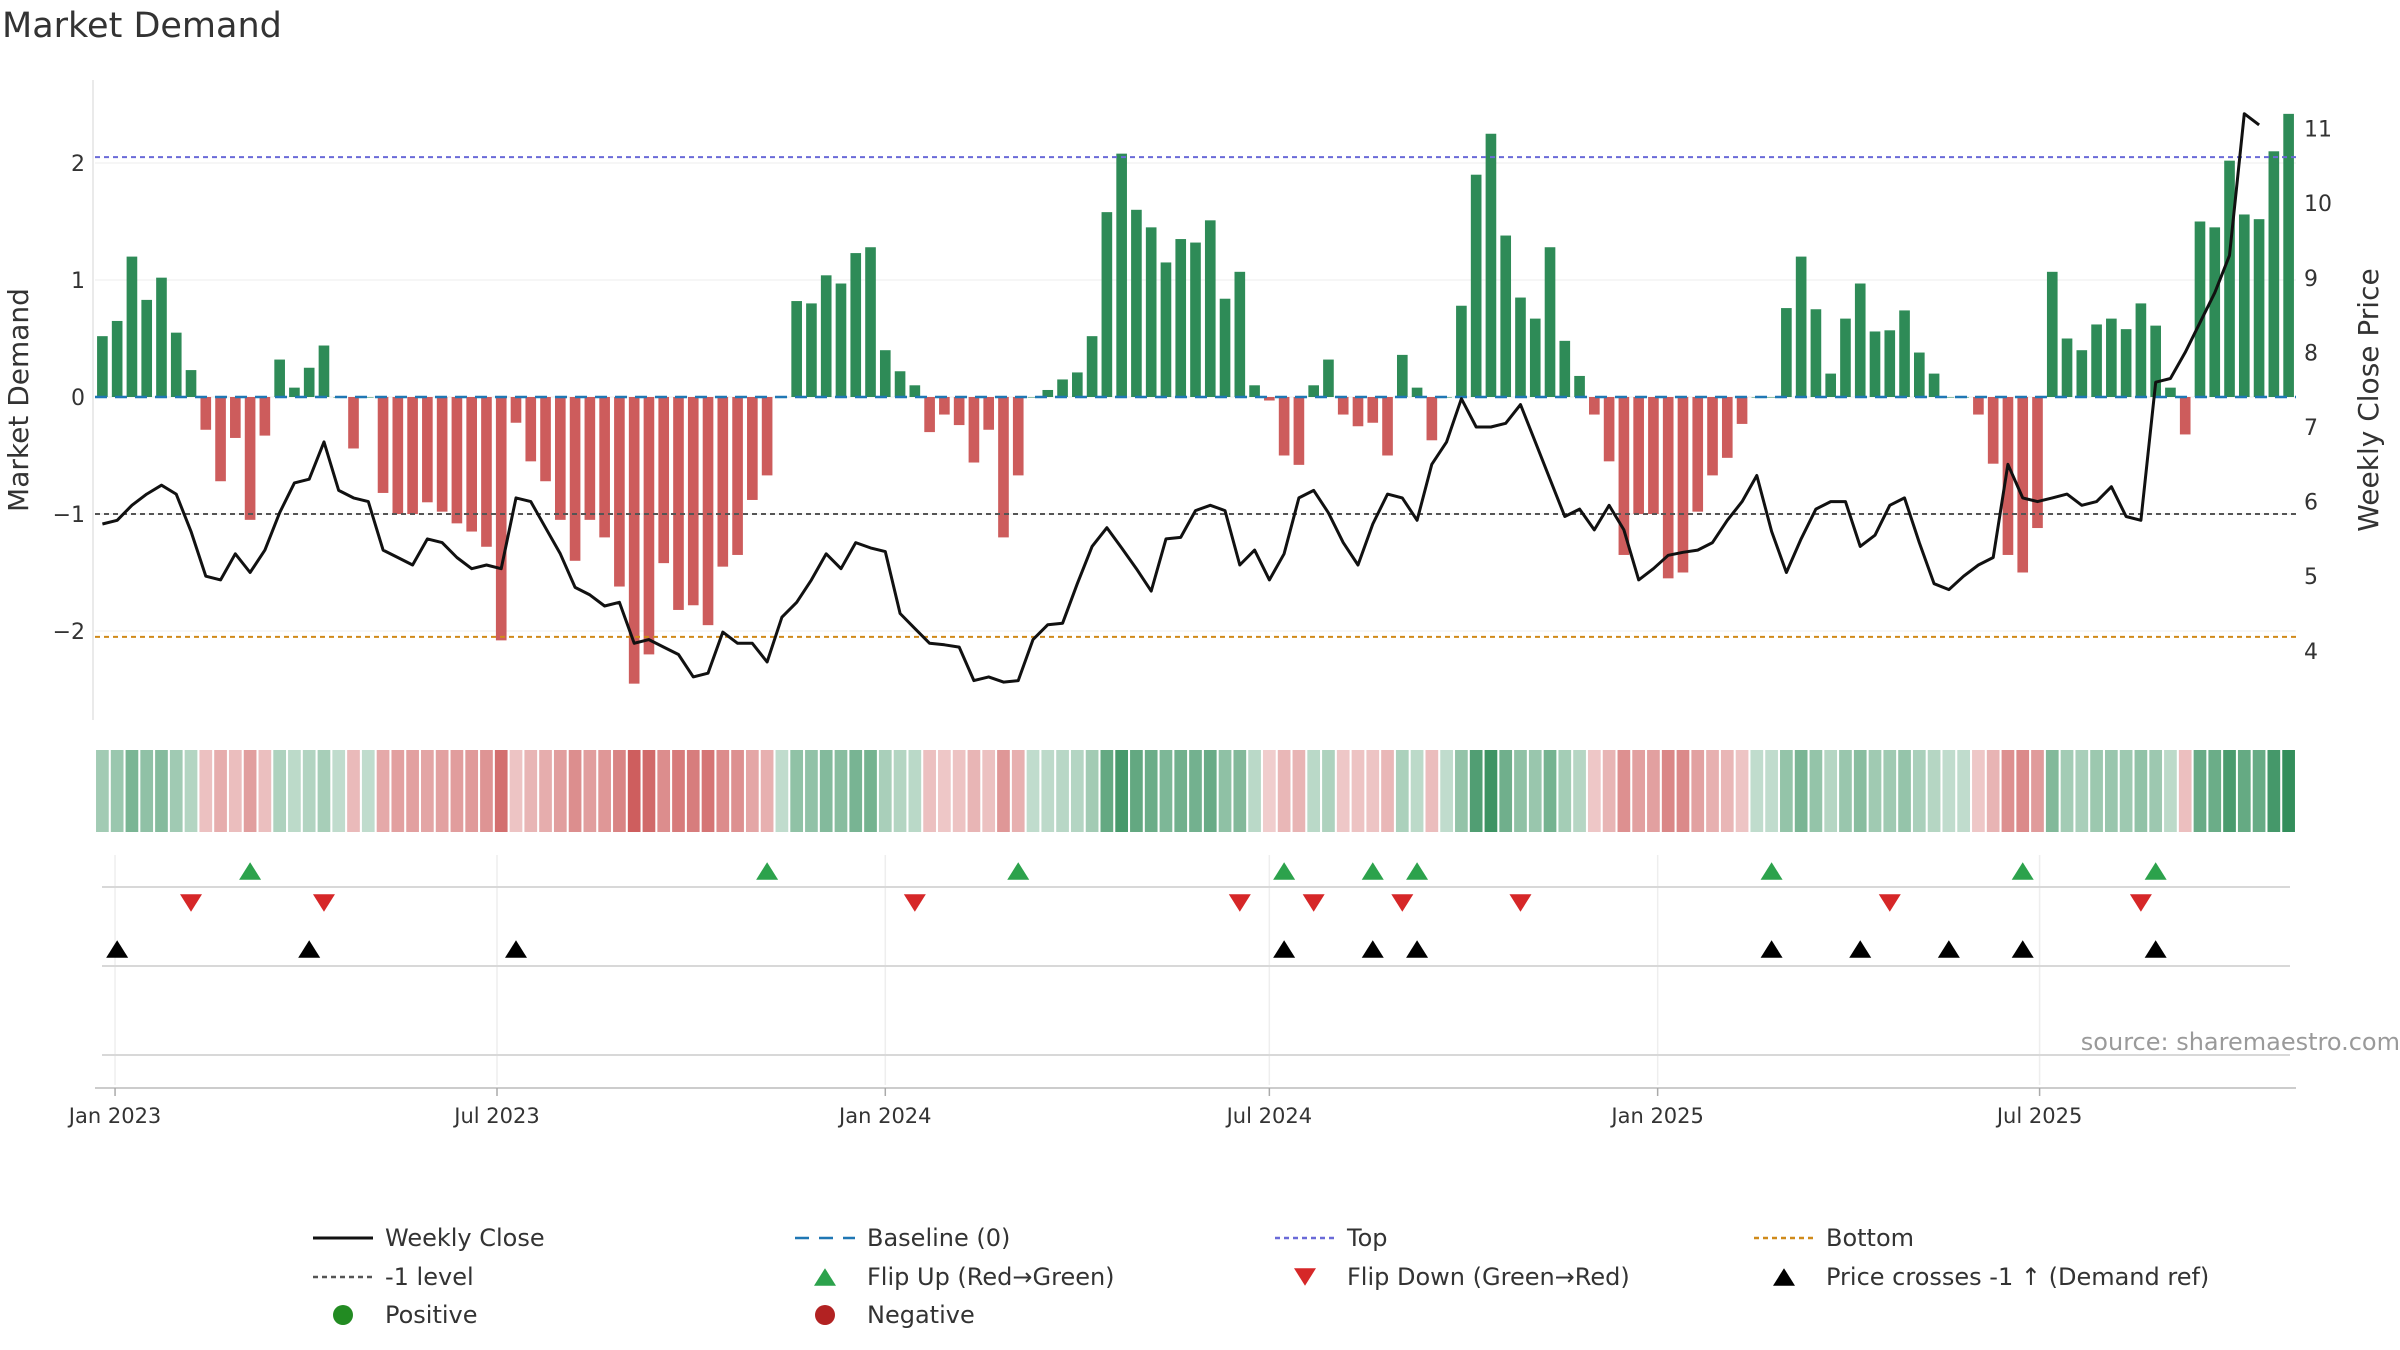 This screenshot has height=1350, width=2400. I want to click on legend-label-flip-down: Flip Down (Green→Red), so click(1488, 1277).